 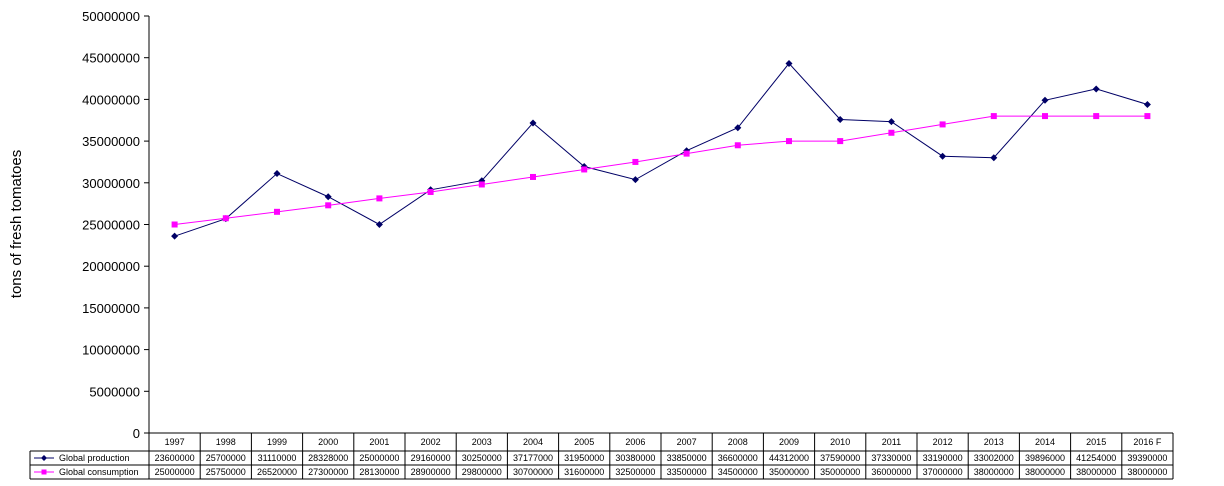 What do you see at coordinates (789, 472) in the screenshot?
I see `table-cell-value: 35000000` at bounding box center [789, 472].